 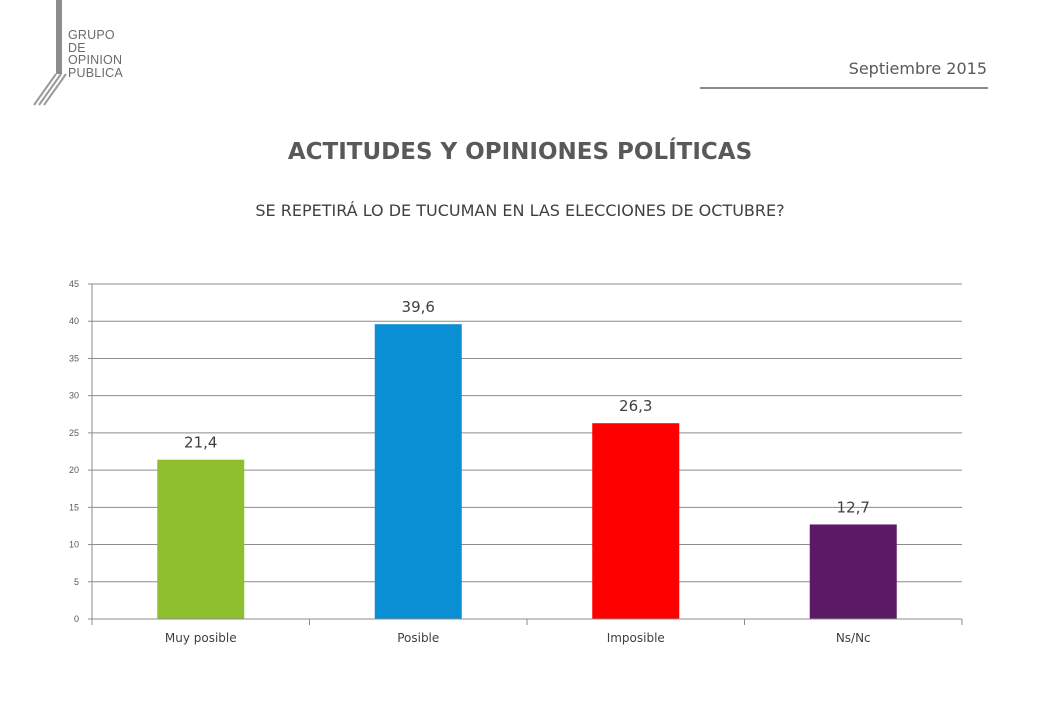 What do you see at coordinates (635, 406) in the screenshot?
I see `data-label: 26,3` at bounding box center [635, 406].